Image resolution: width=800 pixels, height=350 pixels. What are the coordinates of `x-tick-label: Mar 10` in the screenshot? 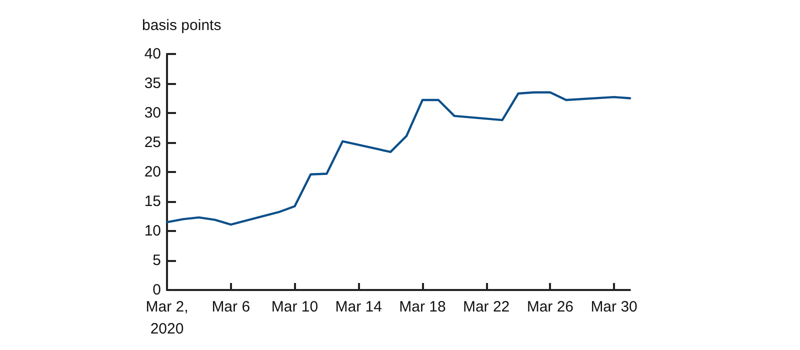 It's located at (294, 307).